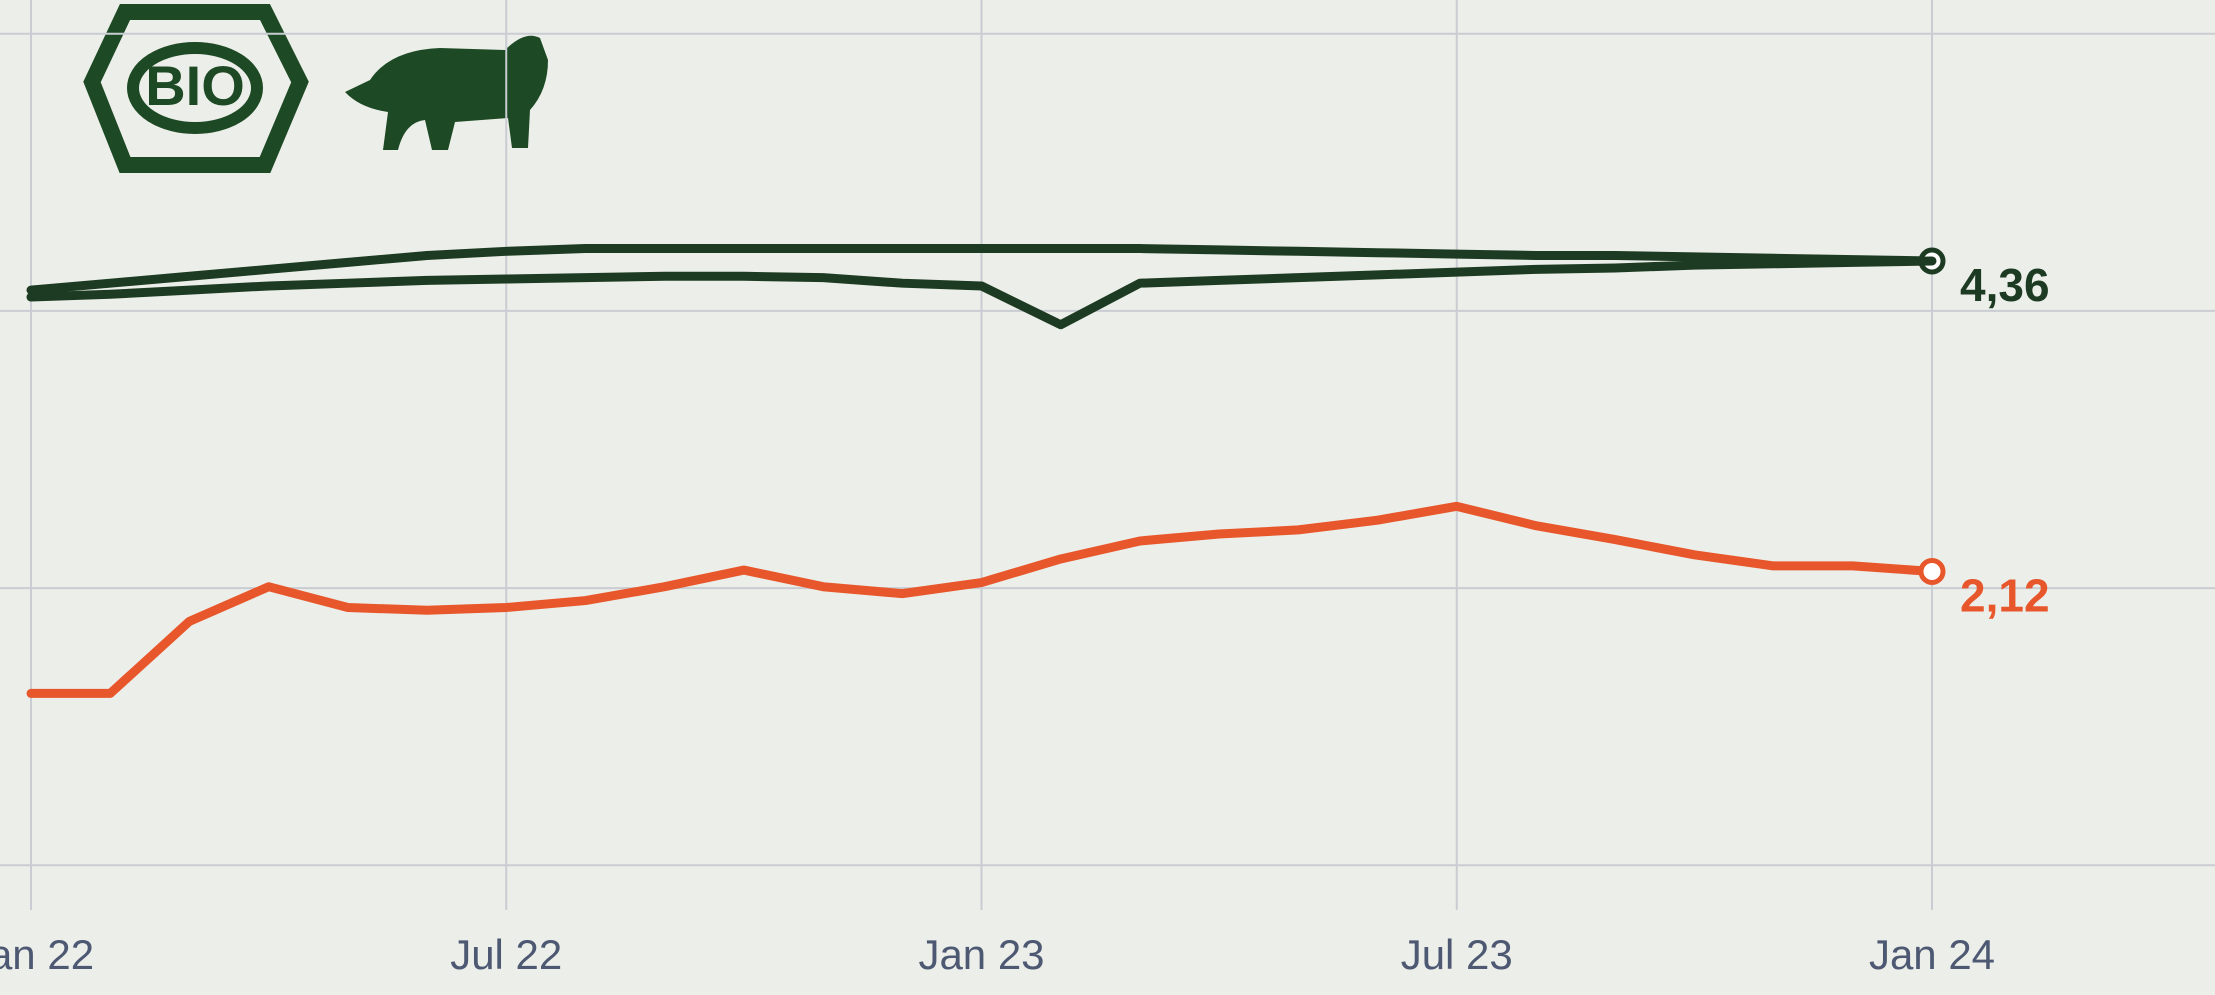 This screenshot has height=995, width=2215. I want to click on x-tick-label: Jul 22, so click(506, 954).